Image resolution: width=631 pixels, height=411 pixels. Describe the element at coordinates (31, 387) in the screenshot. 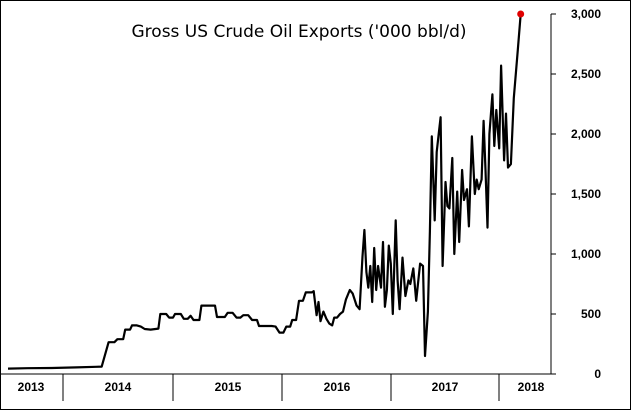

I see `x-tick-label: 2013` at that location.